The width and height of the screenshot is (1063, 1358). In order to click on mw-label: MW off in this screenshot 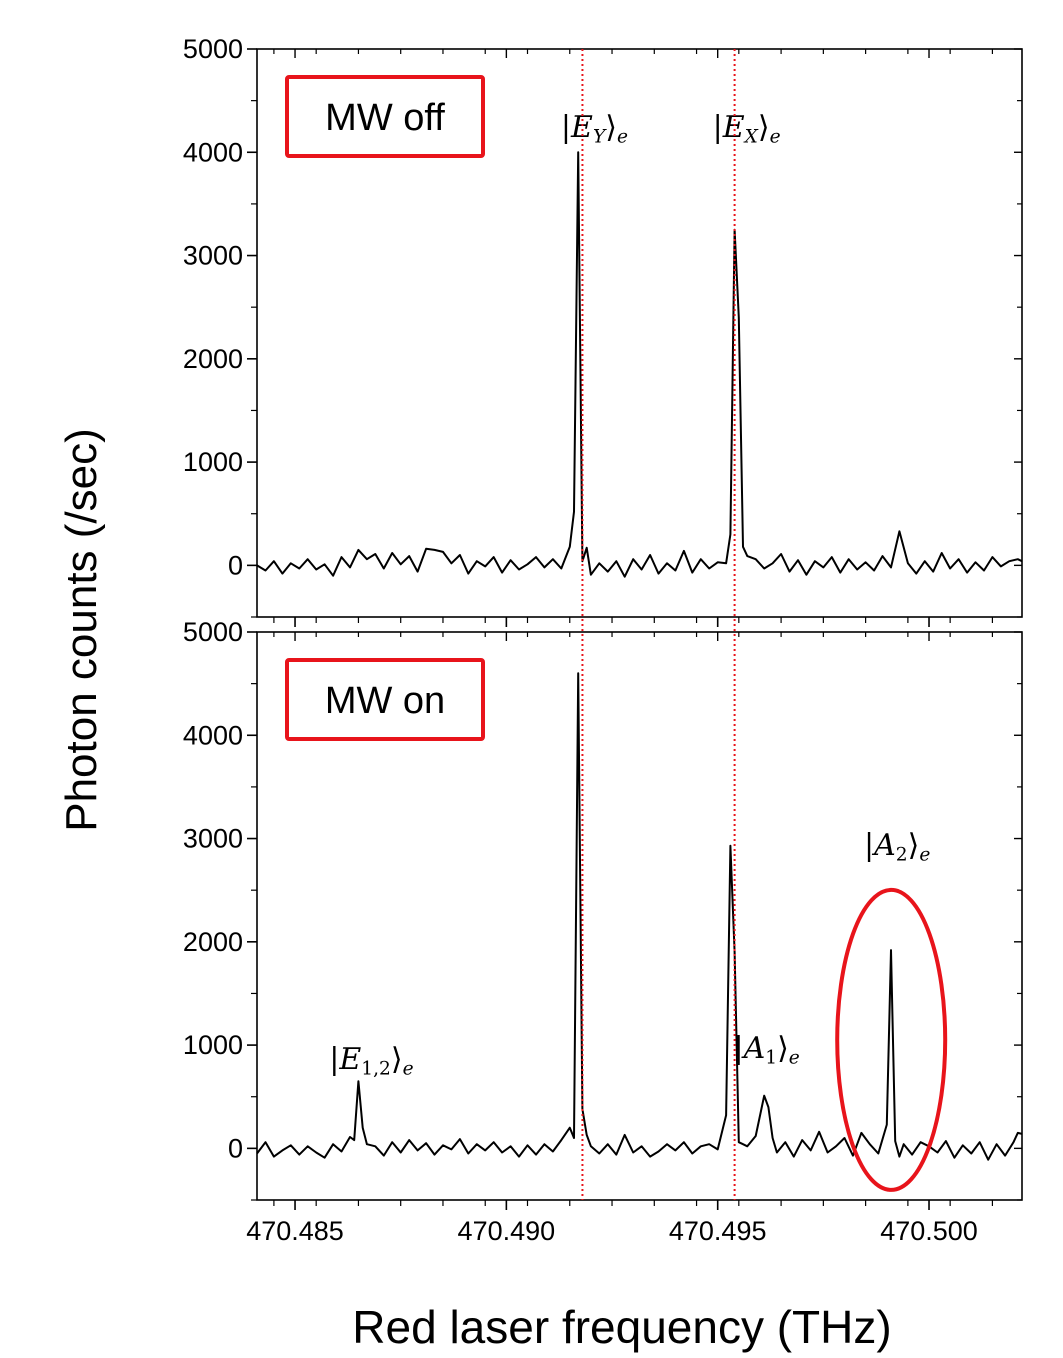, I will do `click(385, 118)`.